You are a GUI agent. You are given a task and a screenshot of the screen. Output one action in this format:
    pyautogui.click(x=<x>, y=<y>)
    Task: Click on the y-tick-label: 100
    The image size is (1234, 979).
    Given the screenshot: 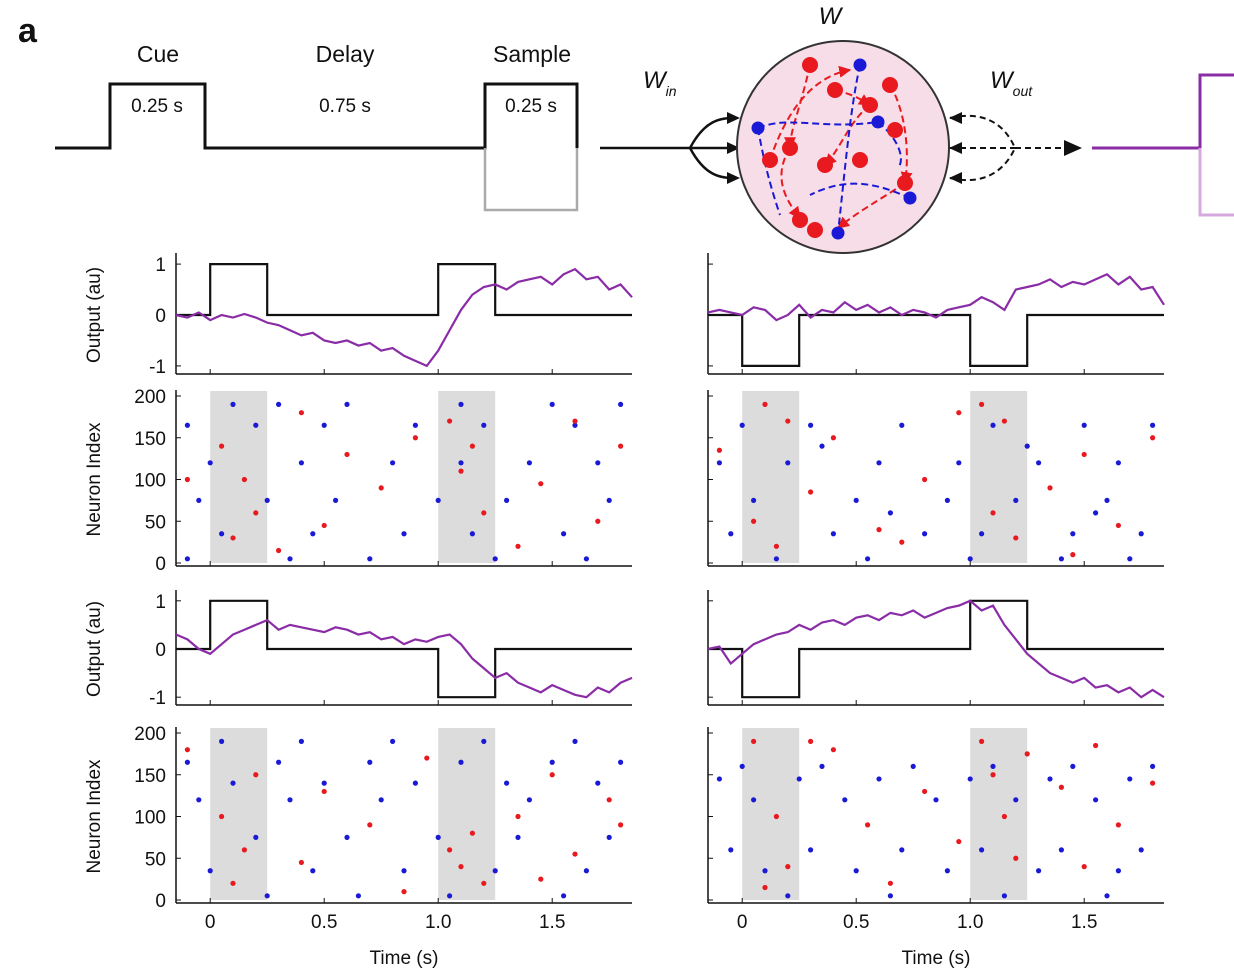 What is the action you would take?
    pyautogui.click(x=150, y=818)
    